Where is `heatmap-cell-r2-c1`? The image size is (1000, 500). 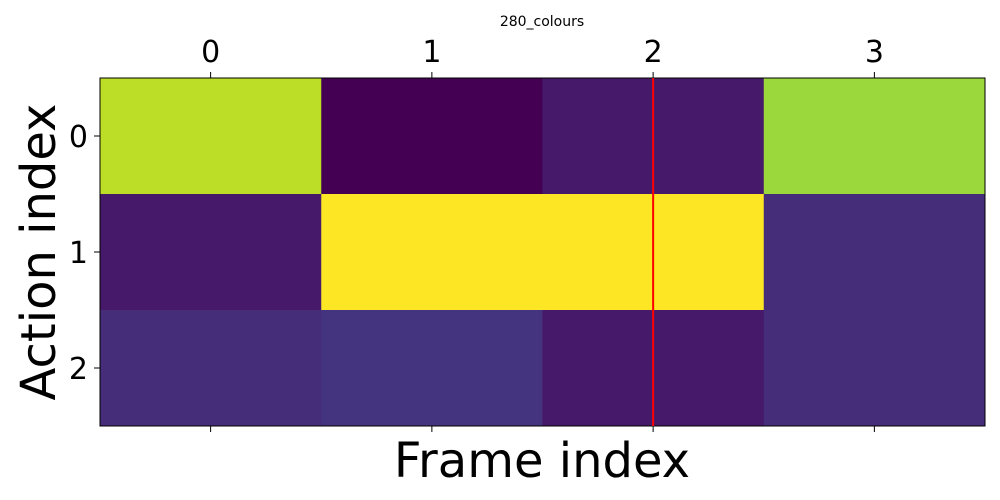 heatmap-cell-r2-c1 is located at coordinates (432, 368).